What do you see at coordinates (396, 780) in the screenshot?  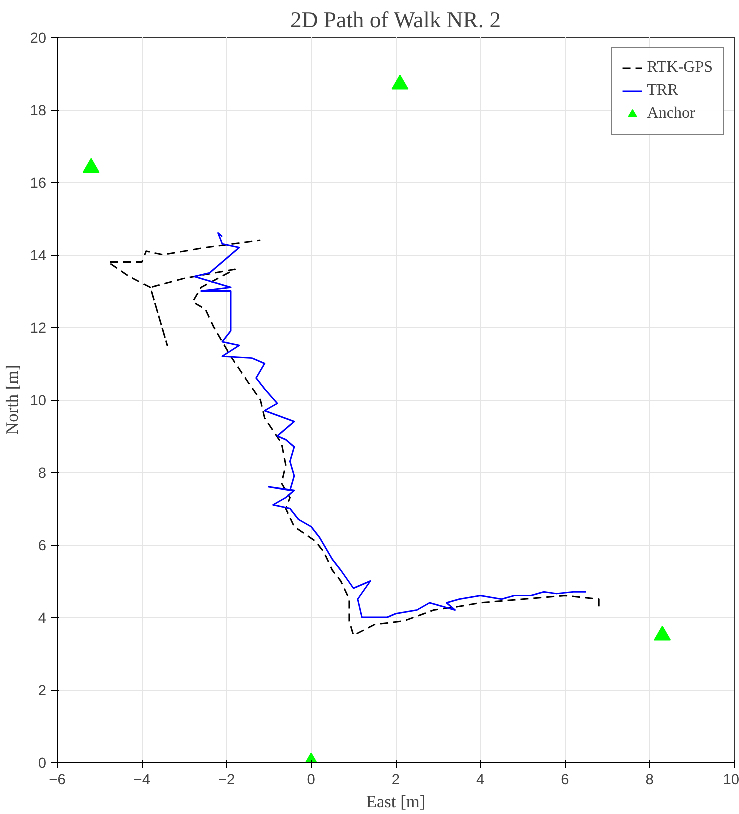 I see `x-tick-label: 2` at bounding box center [396, 780].